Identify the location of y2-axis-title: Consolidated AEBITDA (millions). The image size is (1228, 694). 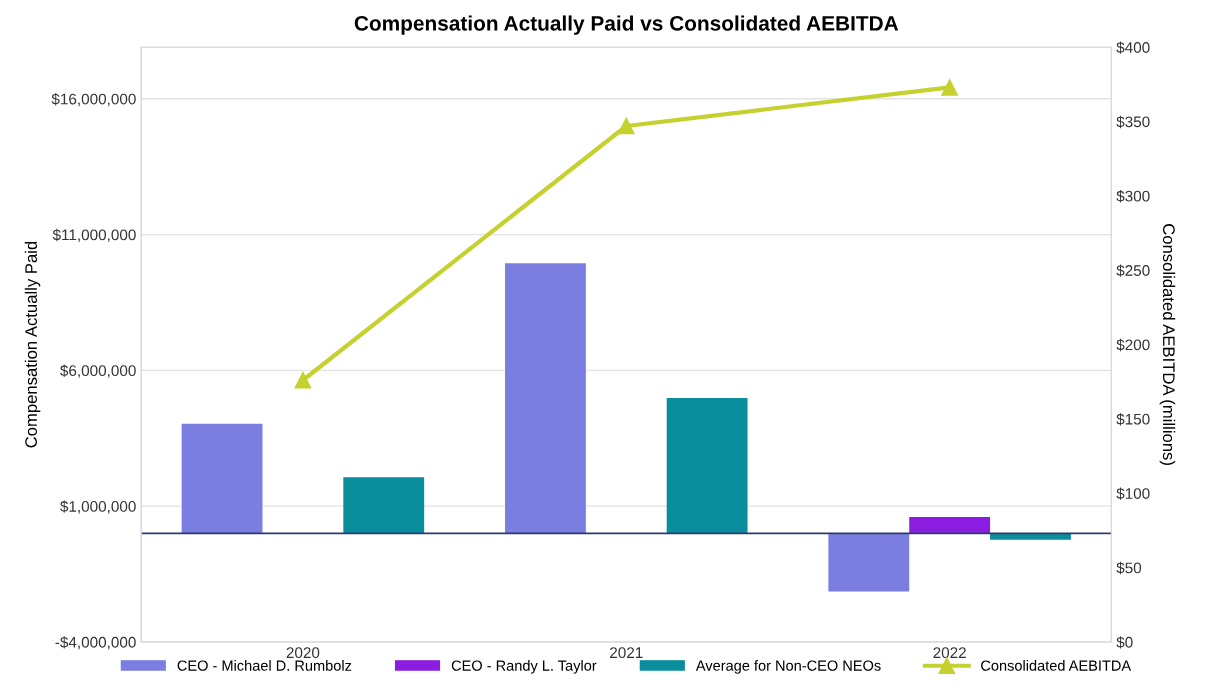
(1167, 344).